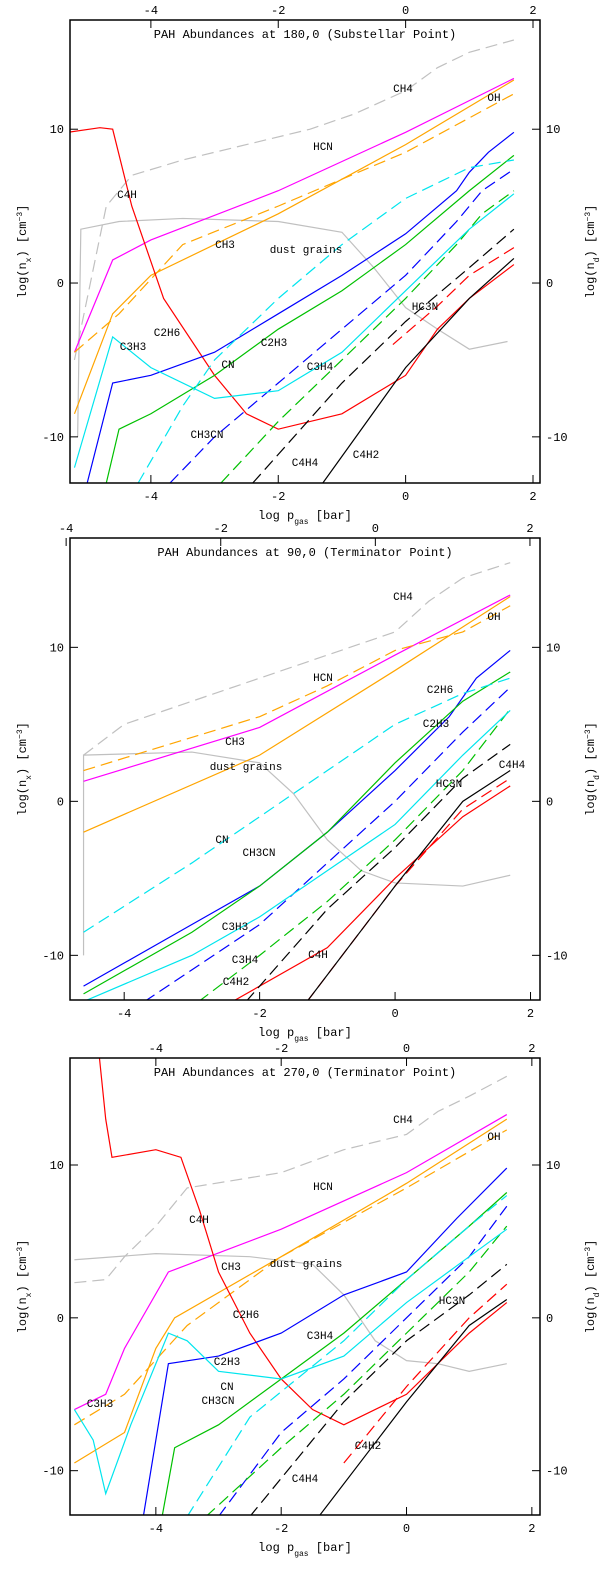  Describe the element at coordinates (532, 497) in the screenshot. I see `x-tick-label: 2` at that location.